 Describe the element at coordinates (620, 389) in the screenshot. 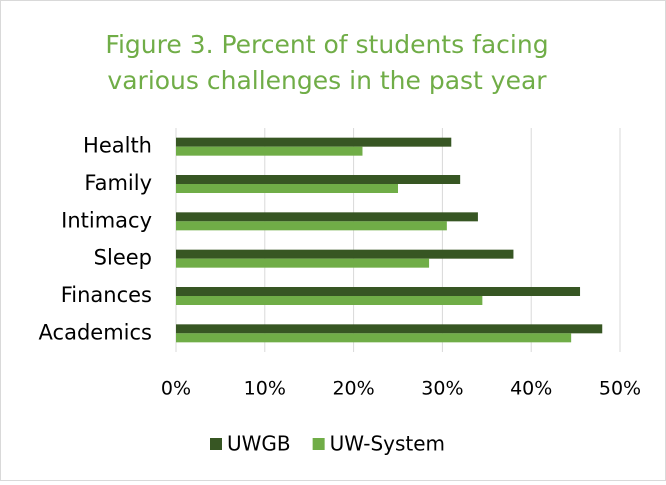

I see `x-tick-label: 50%` at that location.